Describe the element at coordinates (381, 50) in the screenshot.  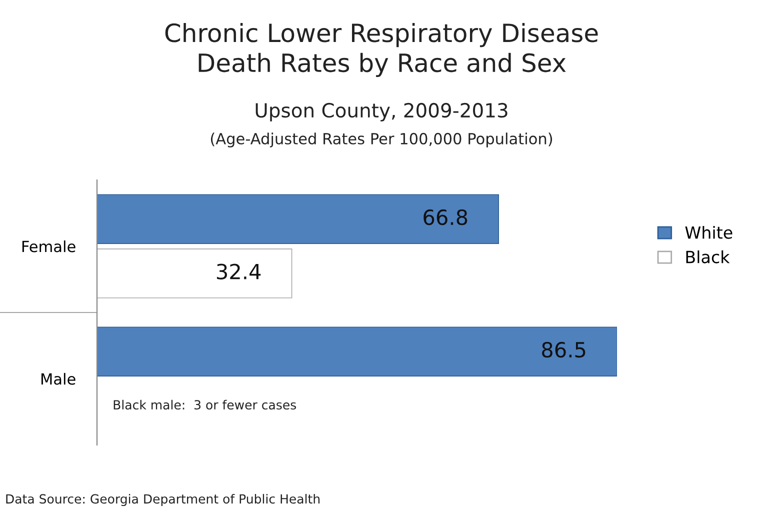
I see `chart-title: Chronic Lower Respiratory Disease Death Rates by Race and Sex` at that location.